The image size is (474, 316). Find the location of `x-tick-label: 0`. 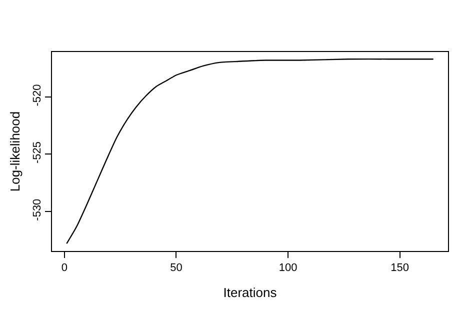

x-tick-label: 0 is located at coordinates (64, 268).